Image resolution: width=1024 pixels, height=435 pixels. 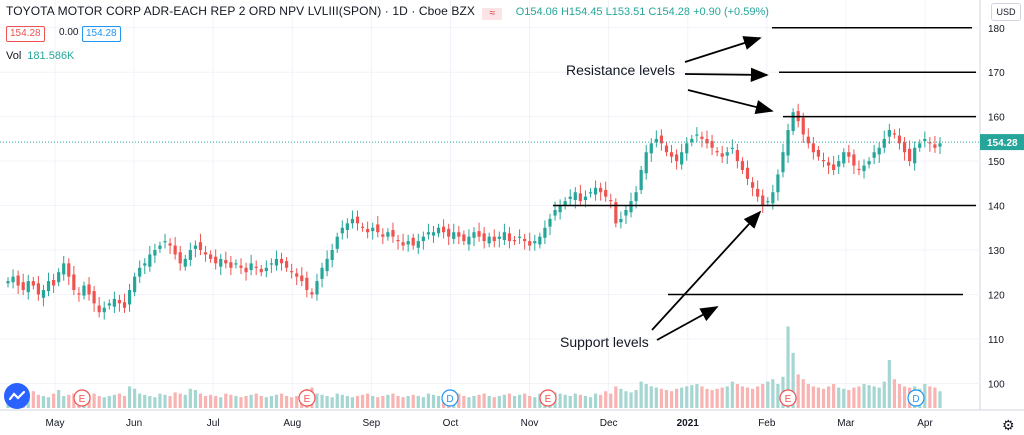 I want to click on gear-icon: ⚙, so click(x=1008, y=425).